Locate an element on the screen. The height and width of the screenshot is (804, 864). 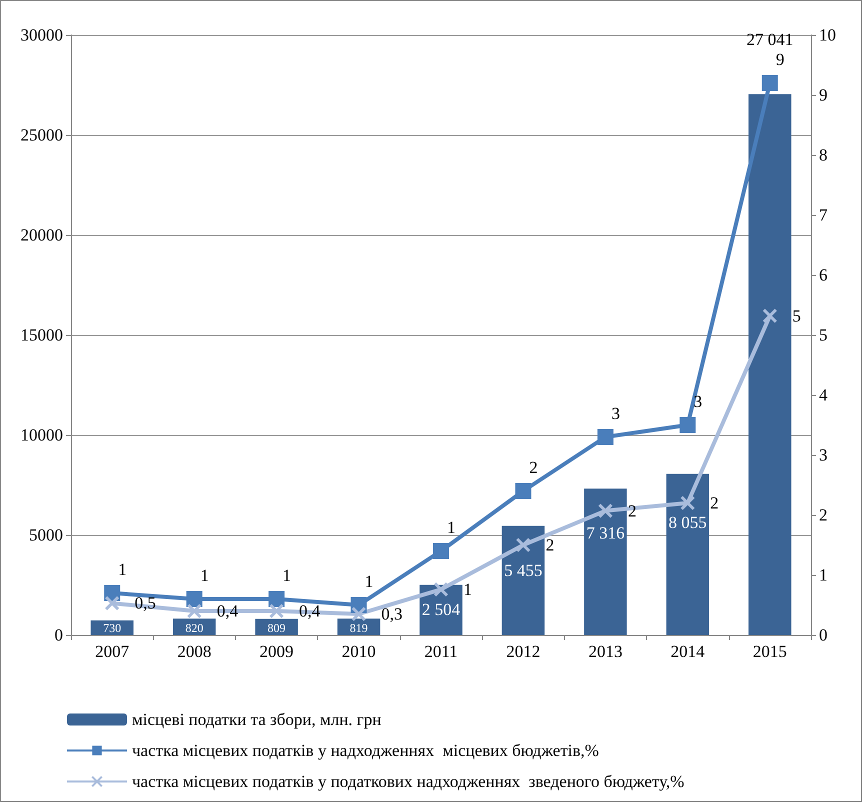
y2-tick-label: 0 is located at coordinates (823, 635).